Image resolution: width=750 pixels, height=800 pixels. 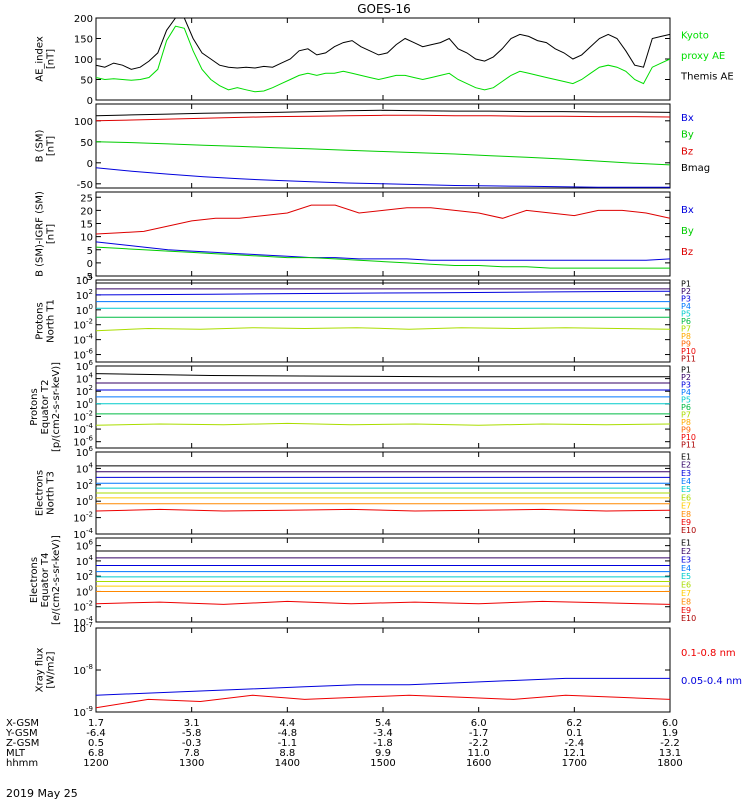 What do you see at coordinates (686, 568) in the screenshot?
I see `legend-label: E4` at bounding box center [686, 568].